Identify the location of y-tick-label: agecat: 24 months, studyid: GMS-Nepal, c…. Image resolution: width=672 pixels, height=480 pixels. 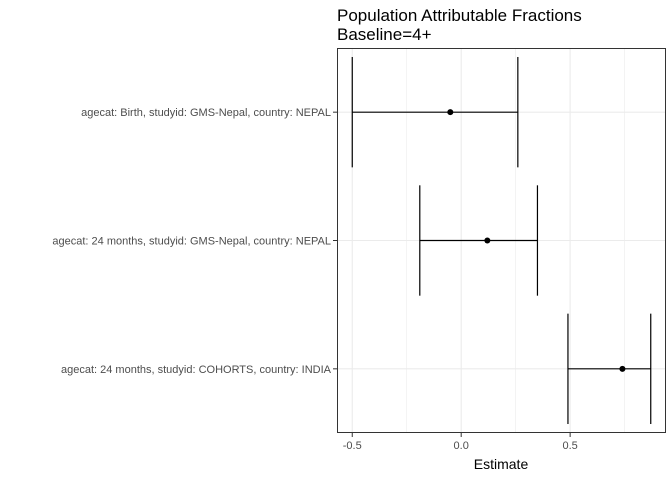
(191, 242).